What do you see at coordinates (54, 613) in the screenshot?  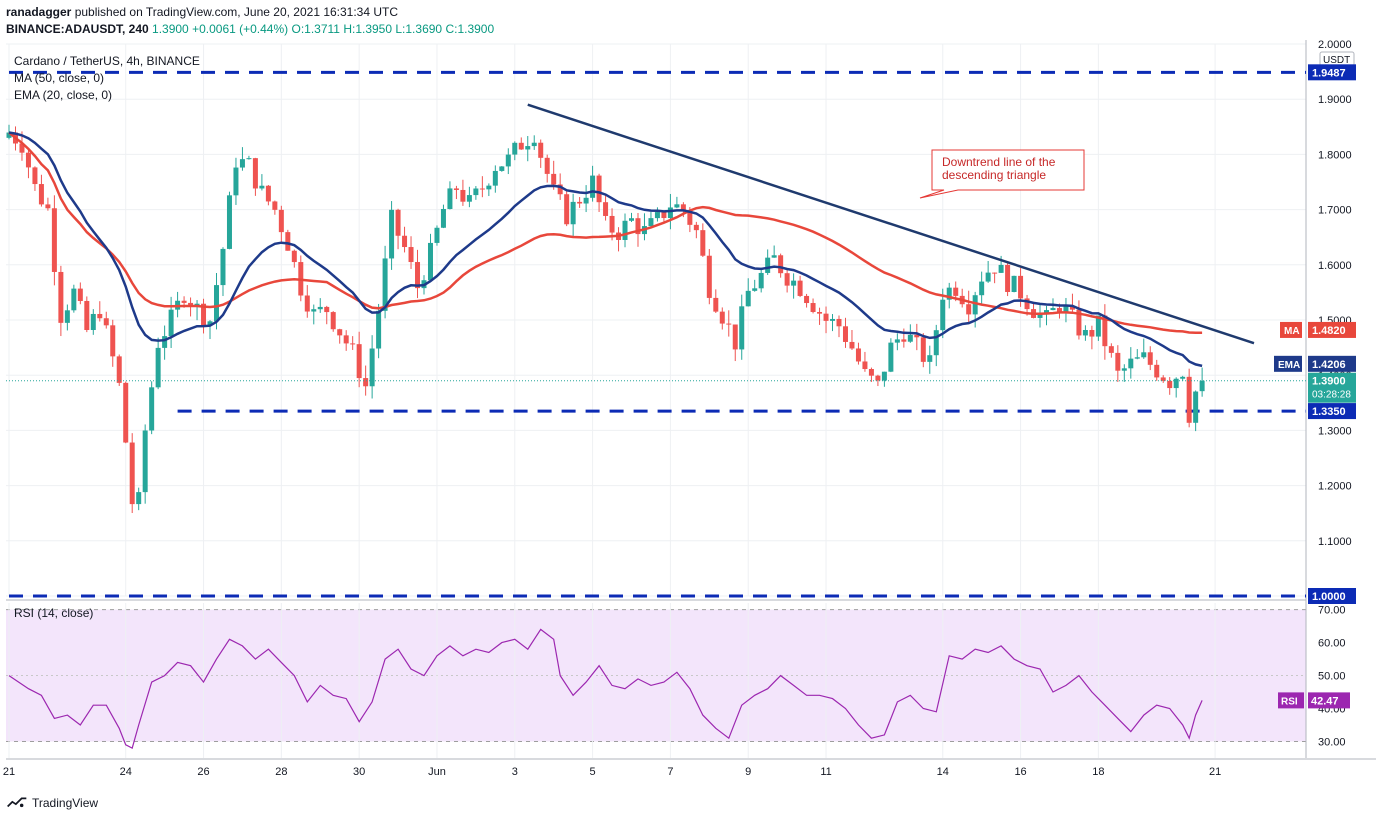 I see `rsi-legend: RSI (14, close)` at bounding box center [54, 613].